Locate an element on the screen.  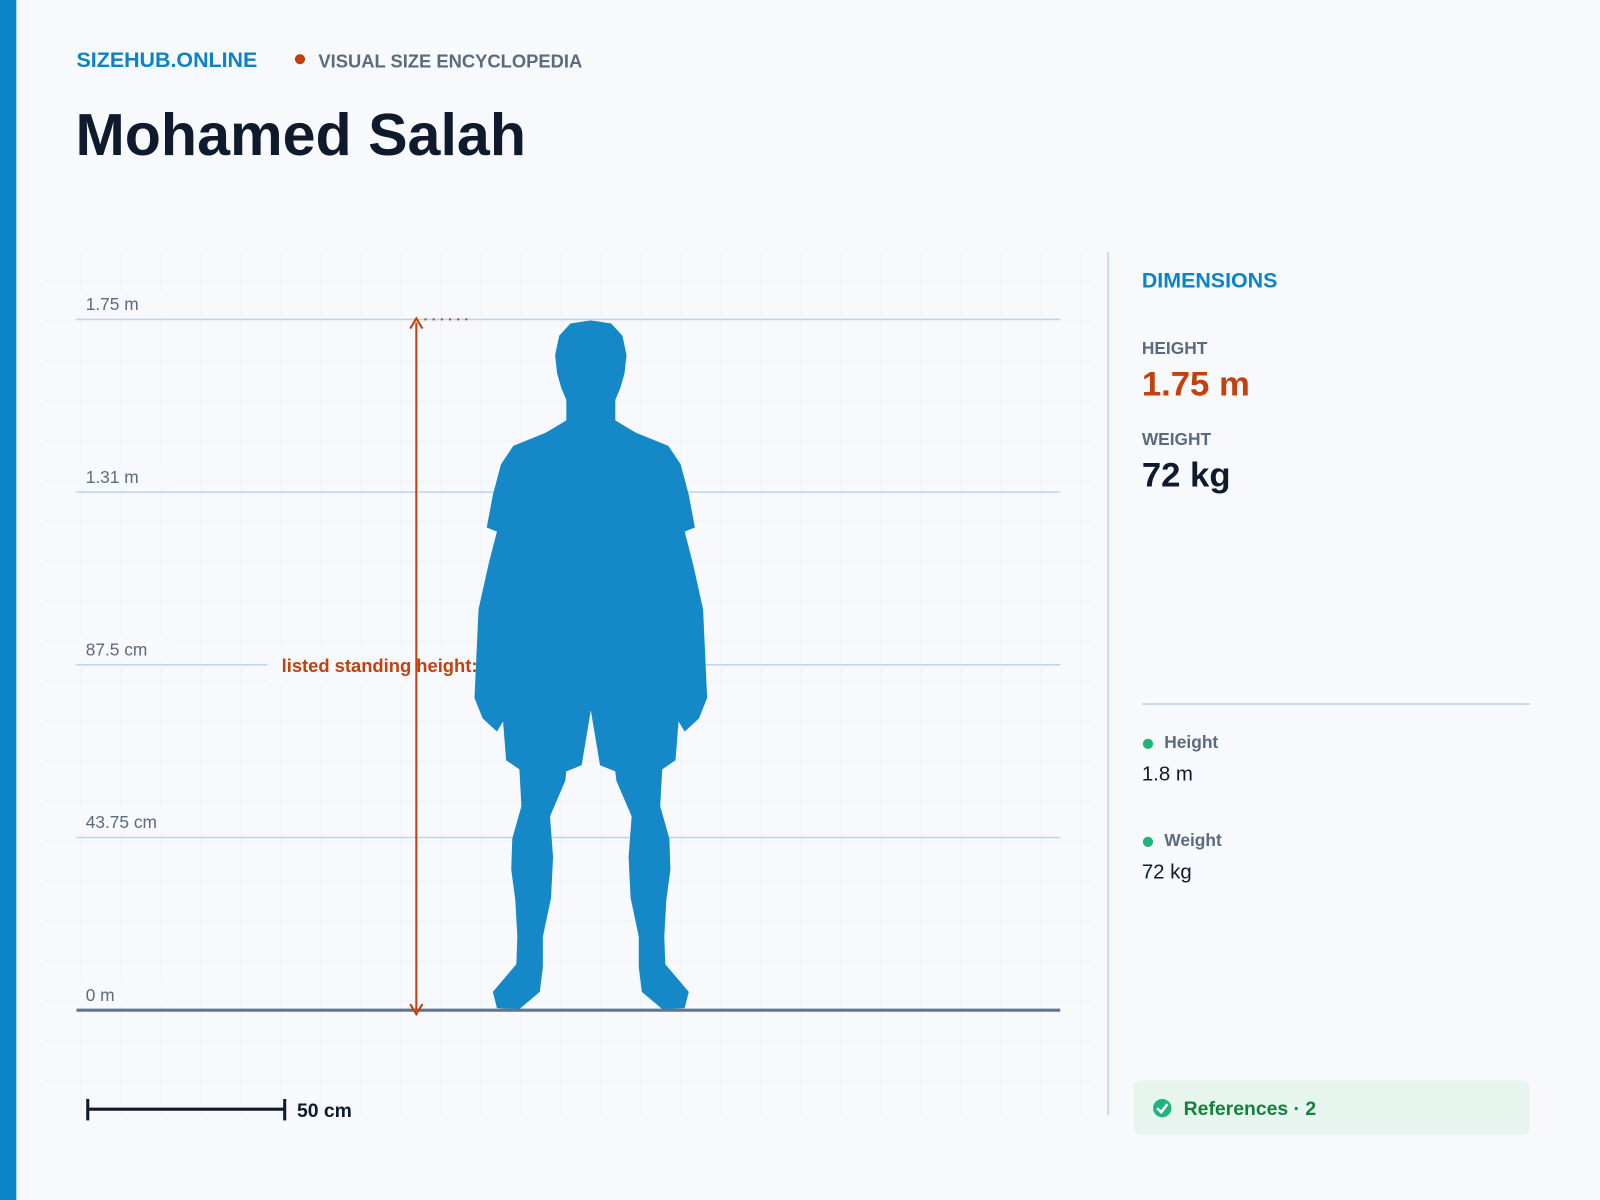
stat-label: HEIGHT is located at coordinates (1175, 348).